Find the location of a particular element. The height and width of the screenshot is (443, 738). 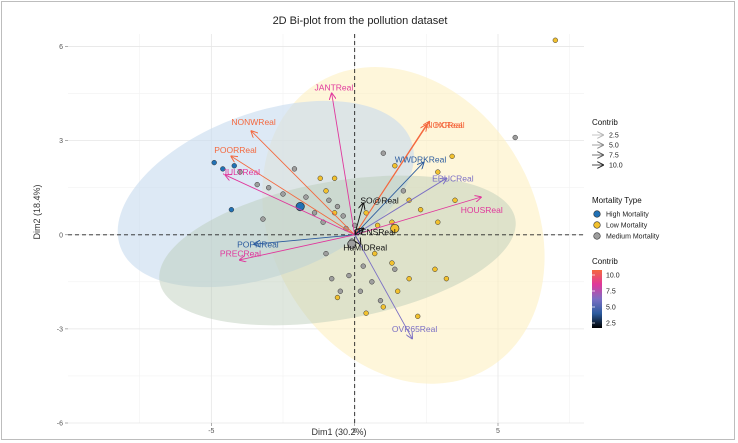

legend-mortality-label: Low Mortality is located at coordinates (627, 226).